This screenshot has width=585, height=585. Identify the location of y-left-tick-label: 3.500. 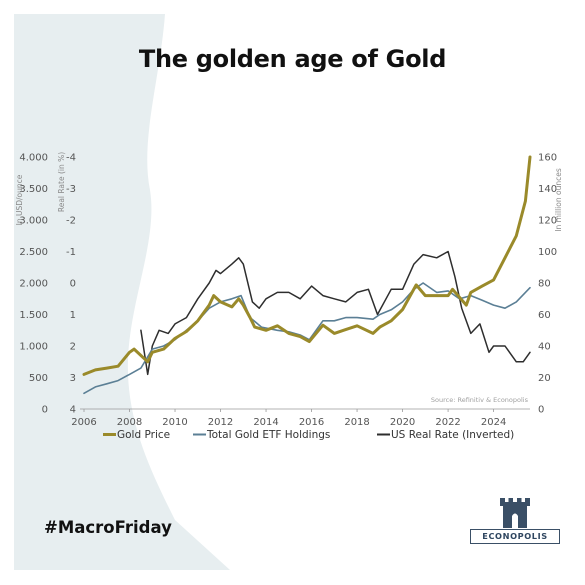
(33, 189).